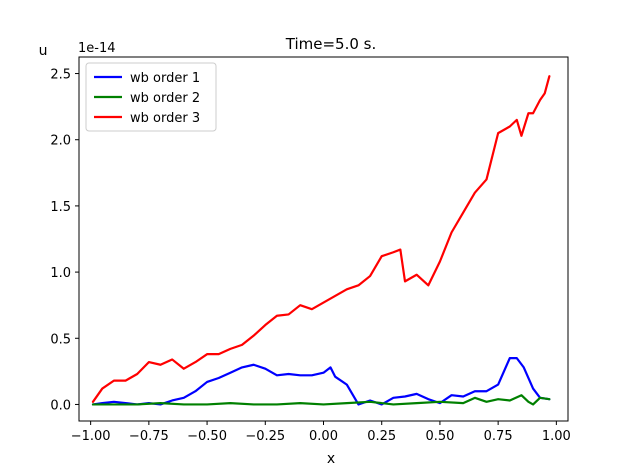 This screenshot has width=631, height=473. Describe the element at coordinates (498, 436) in the screenshot. I see `x-tick-label: 0.75` at that location.